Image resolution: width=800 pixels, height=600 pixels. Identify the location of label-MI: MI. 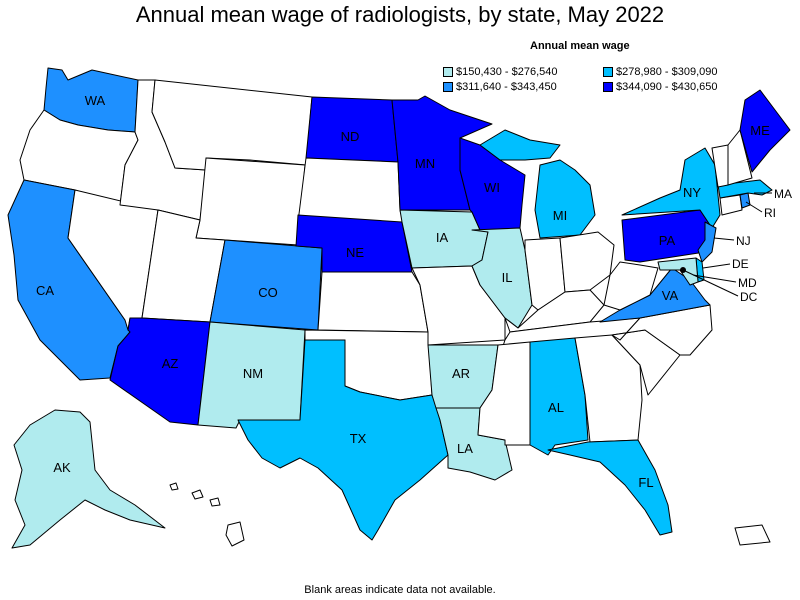
(560, 215).